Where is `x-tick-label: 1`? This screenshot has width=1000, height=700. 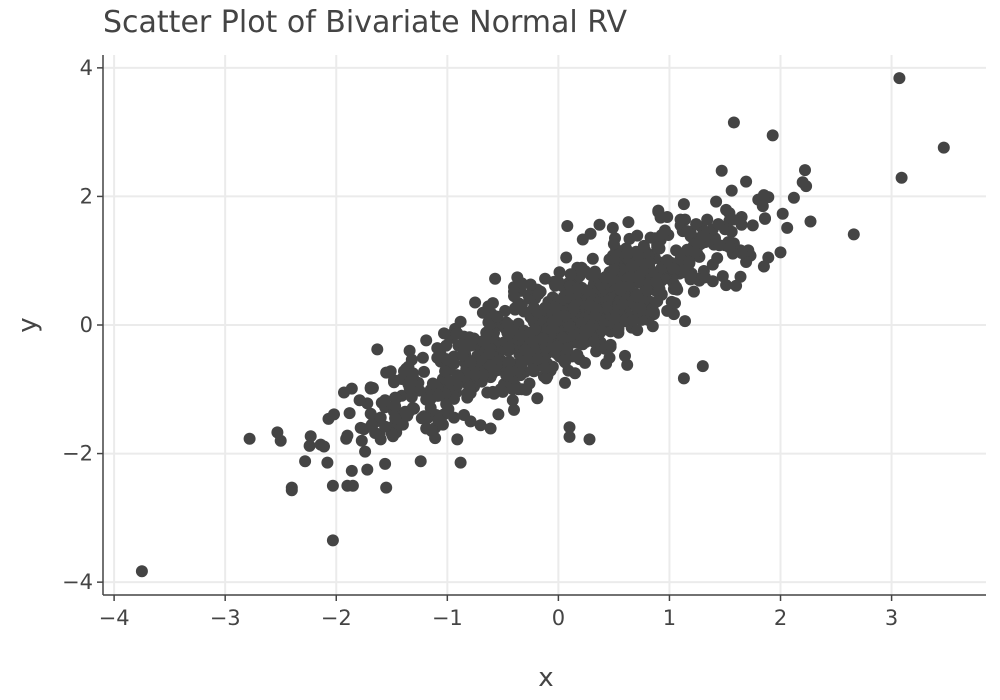
x-tick-label: 1 is located at coordinates (669, 618).